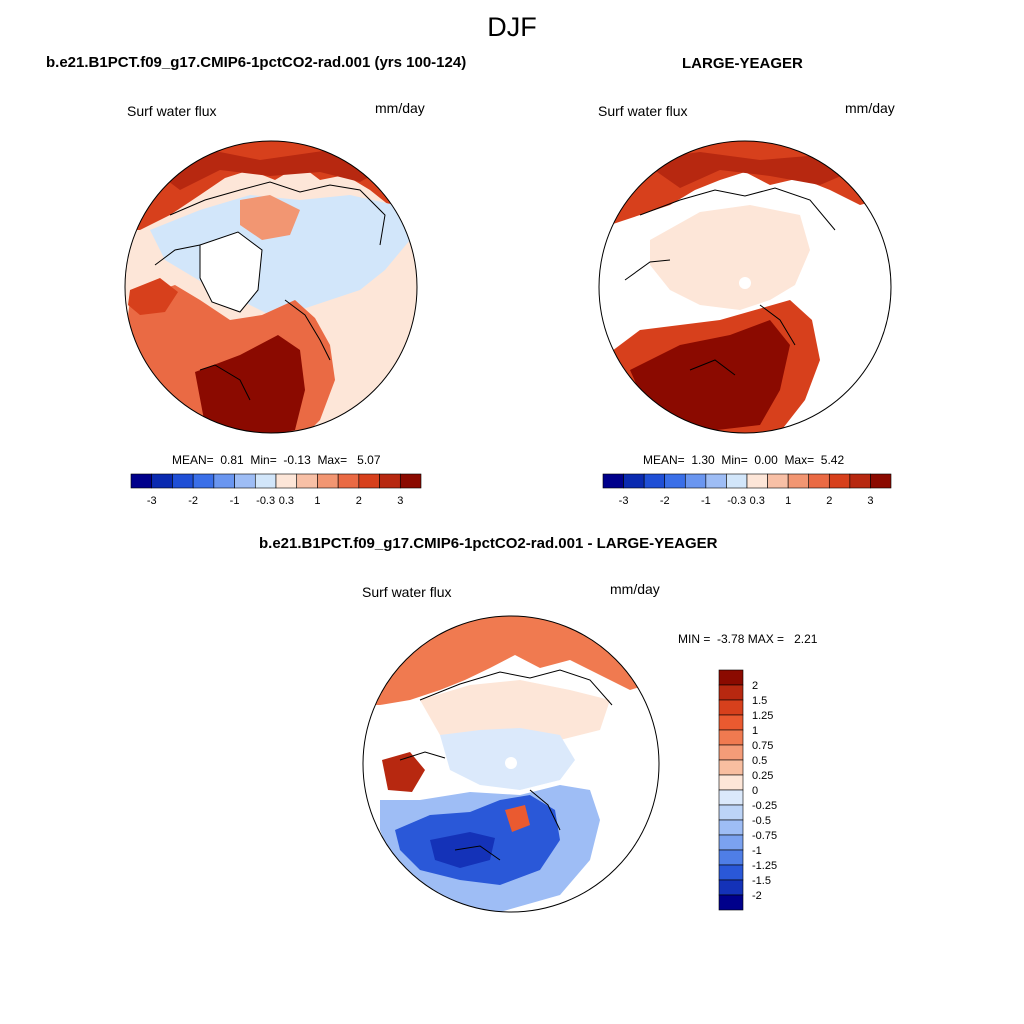  Describe the element at coordinates (172, 111) in the screenshot. I see `panel1-variable-label: Surf water flux` at that location.